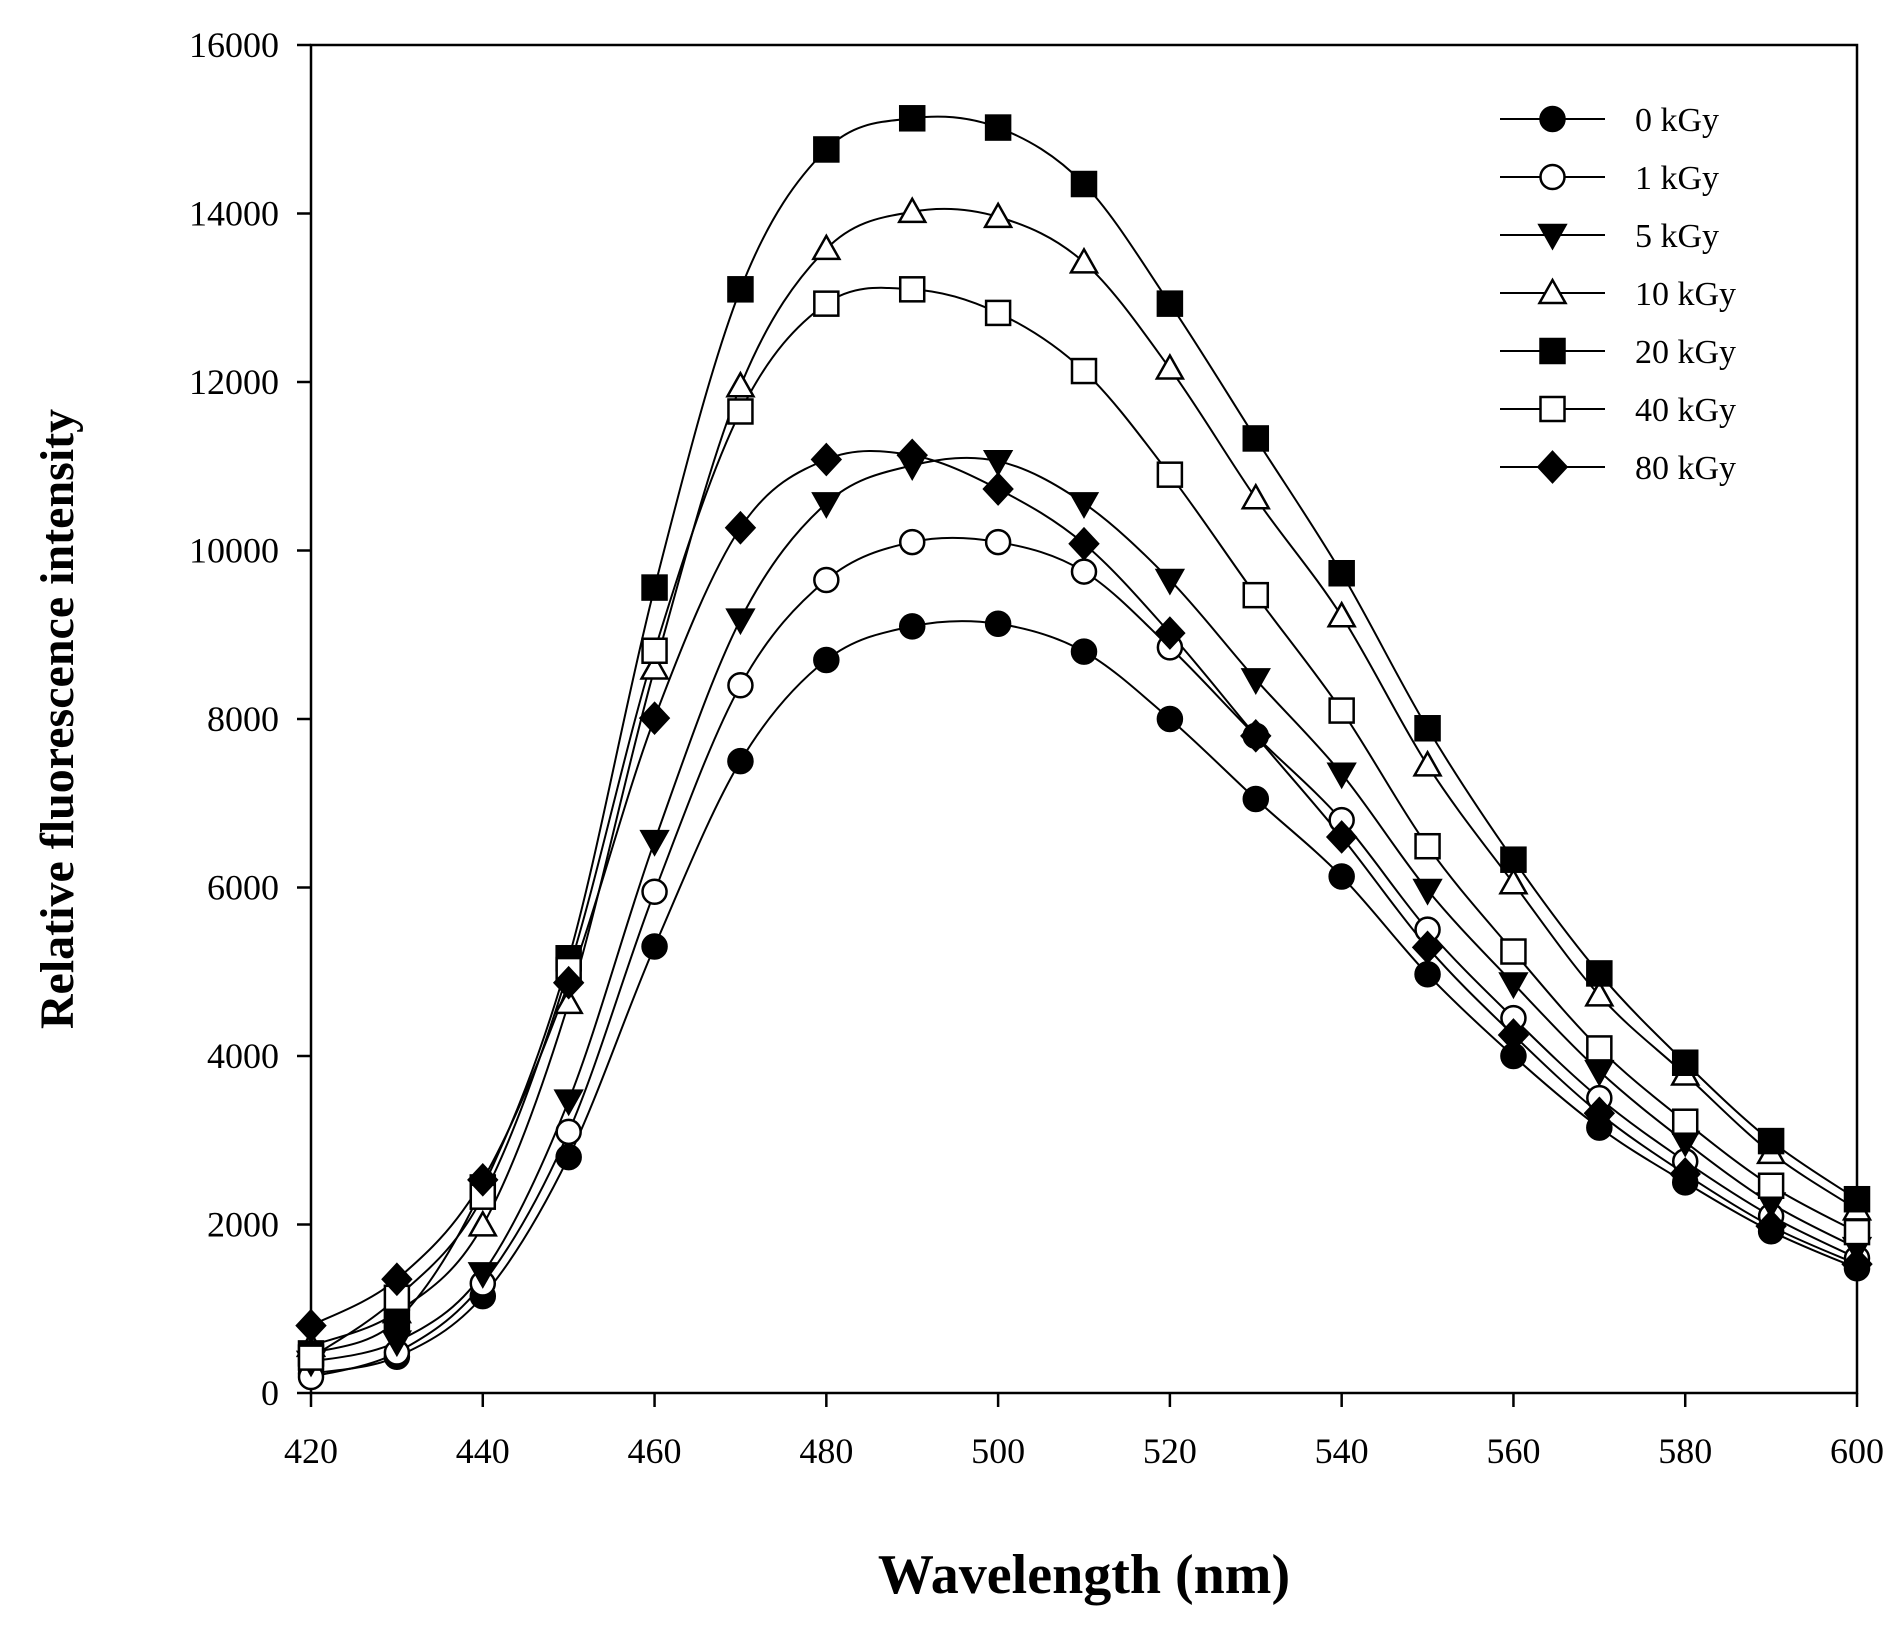  I want to click on y-tick-label: 12000, so click(234, 382).